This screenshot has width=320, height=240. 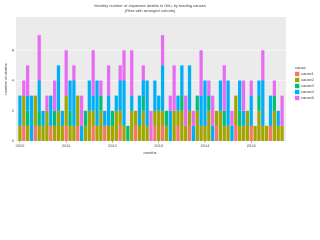 What do you see at coordinates (308, 79) in the screenshot?
I see `legend-label: cause2` at bounding box center [308, 79].